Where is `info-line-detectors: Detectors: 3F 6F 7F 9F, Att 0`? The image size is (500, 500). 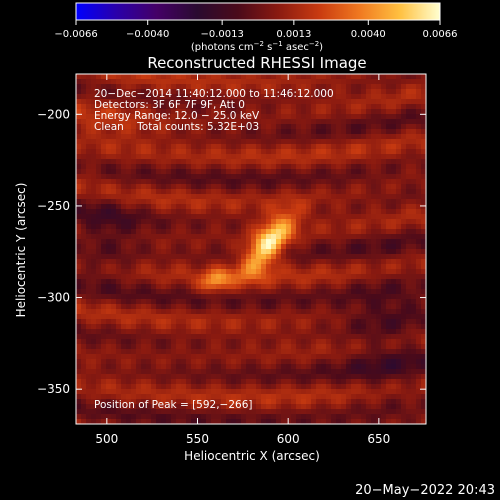
info-line-detectors: Detectors: 3F 6F 7F 9F, Att 0 is located at coordinates (169, 105).